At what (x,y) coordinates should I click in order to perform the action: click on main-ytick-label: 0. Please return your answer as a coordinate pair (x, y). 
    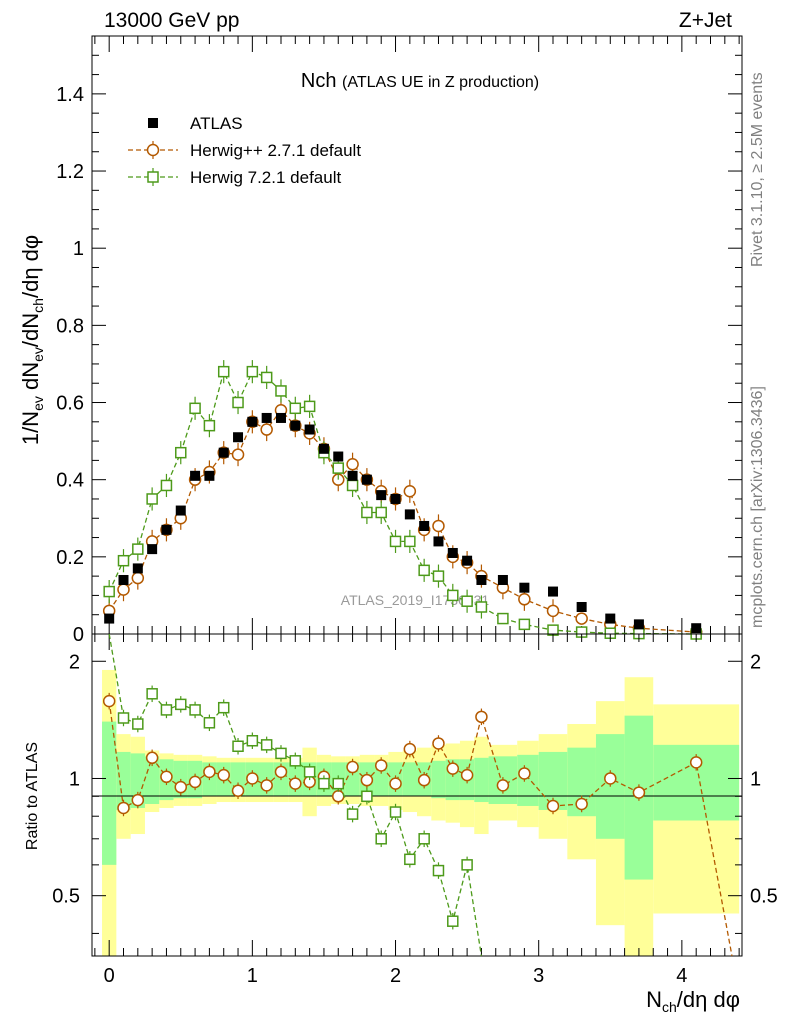
    Looking at the image, I should click on (78, 635).